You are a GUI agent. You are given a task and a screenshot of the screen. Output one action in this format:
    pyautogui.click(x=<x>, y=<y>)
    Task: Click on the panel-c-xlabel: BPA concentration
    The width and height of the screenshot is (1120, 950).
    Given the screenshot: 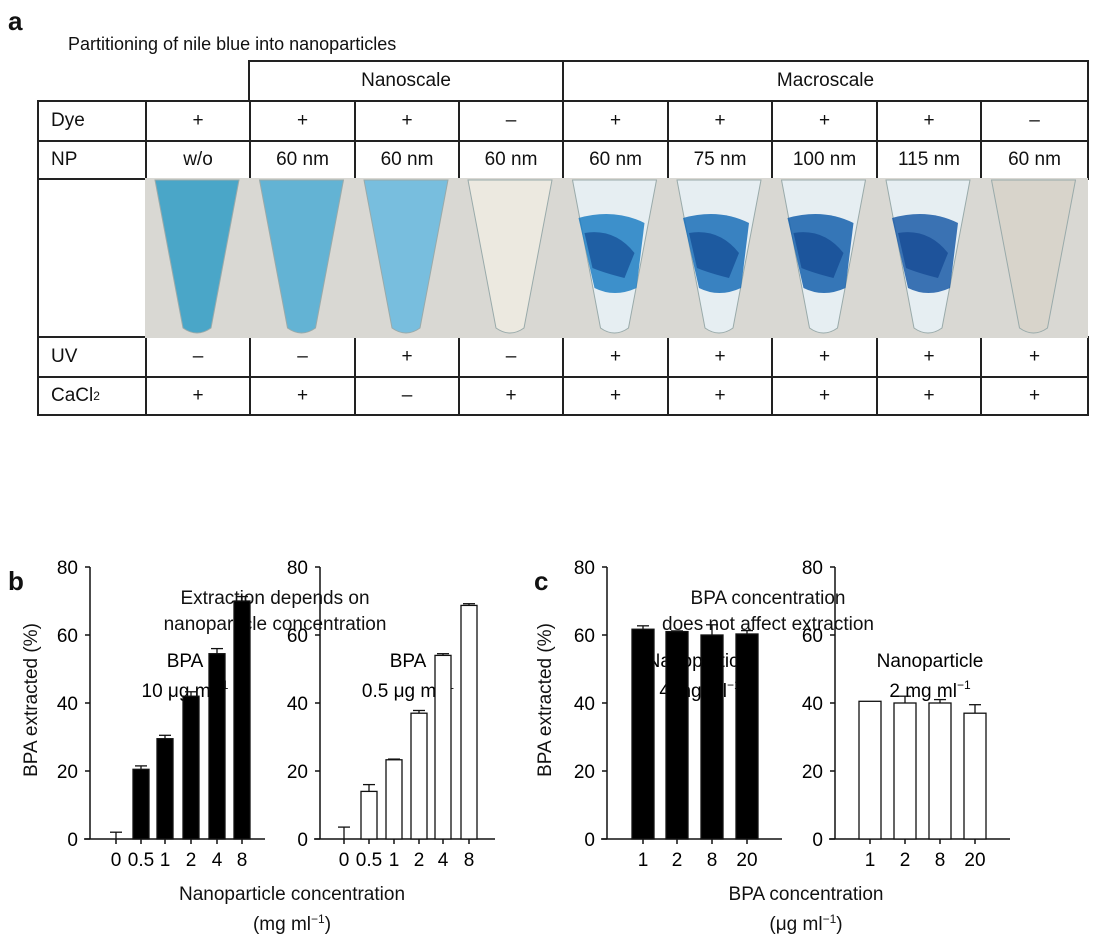 What is the action you would take?
    pyautogui.click(x=806, y=894)
    